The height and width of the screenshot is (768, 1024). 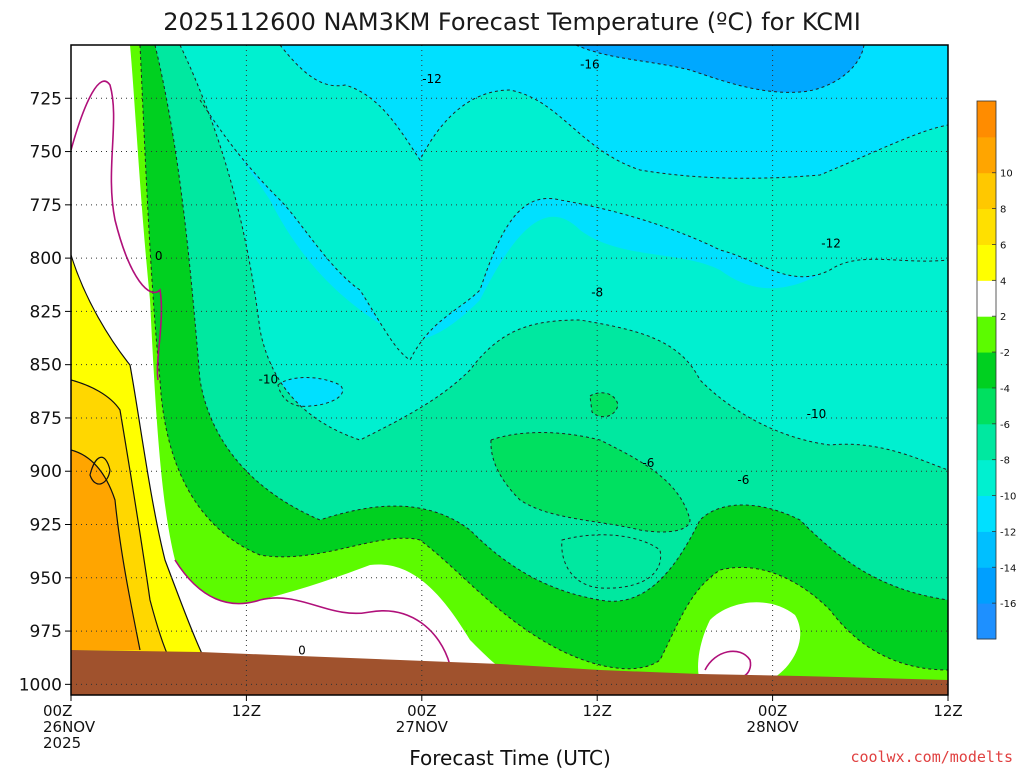 I want to click on contour-label: -8, so click(x=597, y=292).